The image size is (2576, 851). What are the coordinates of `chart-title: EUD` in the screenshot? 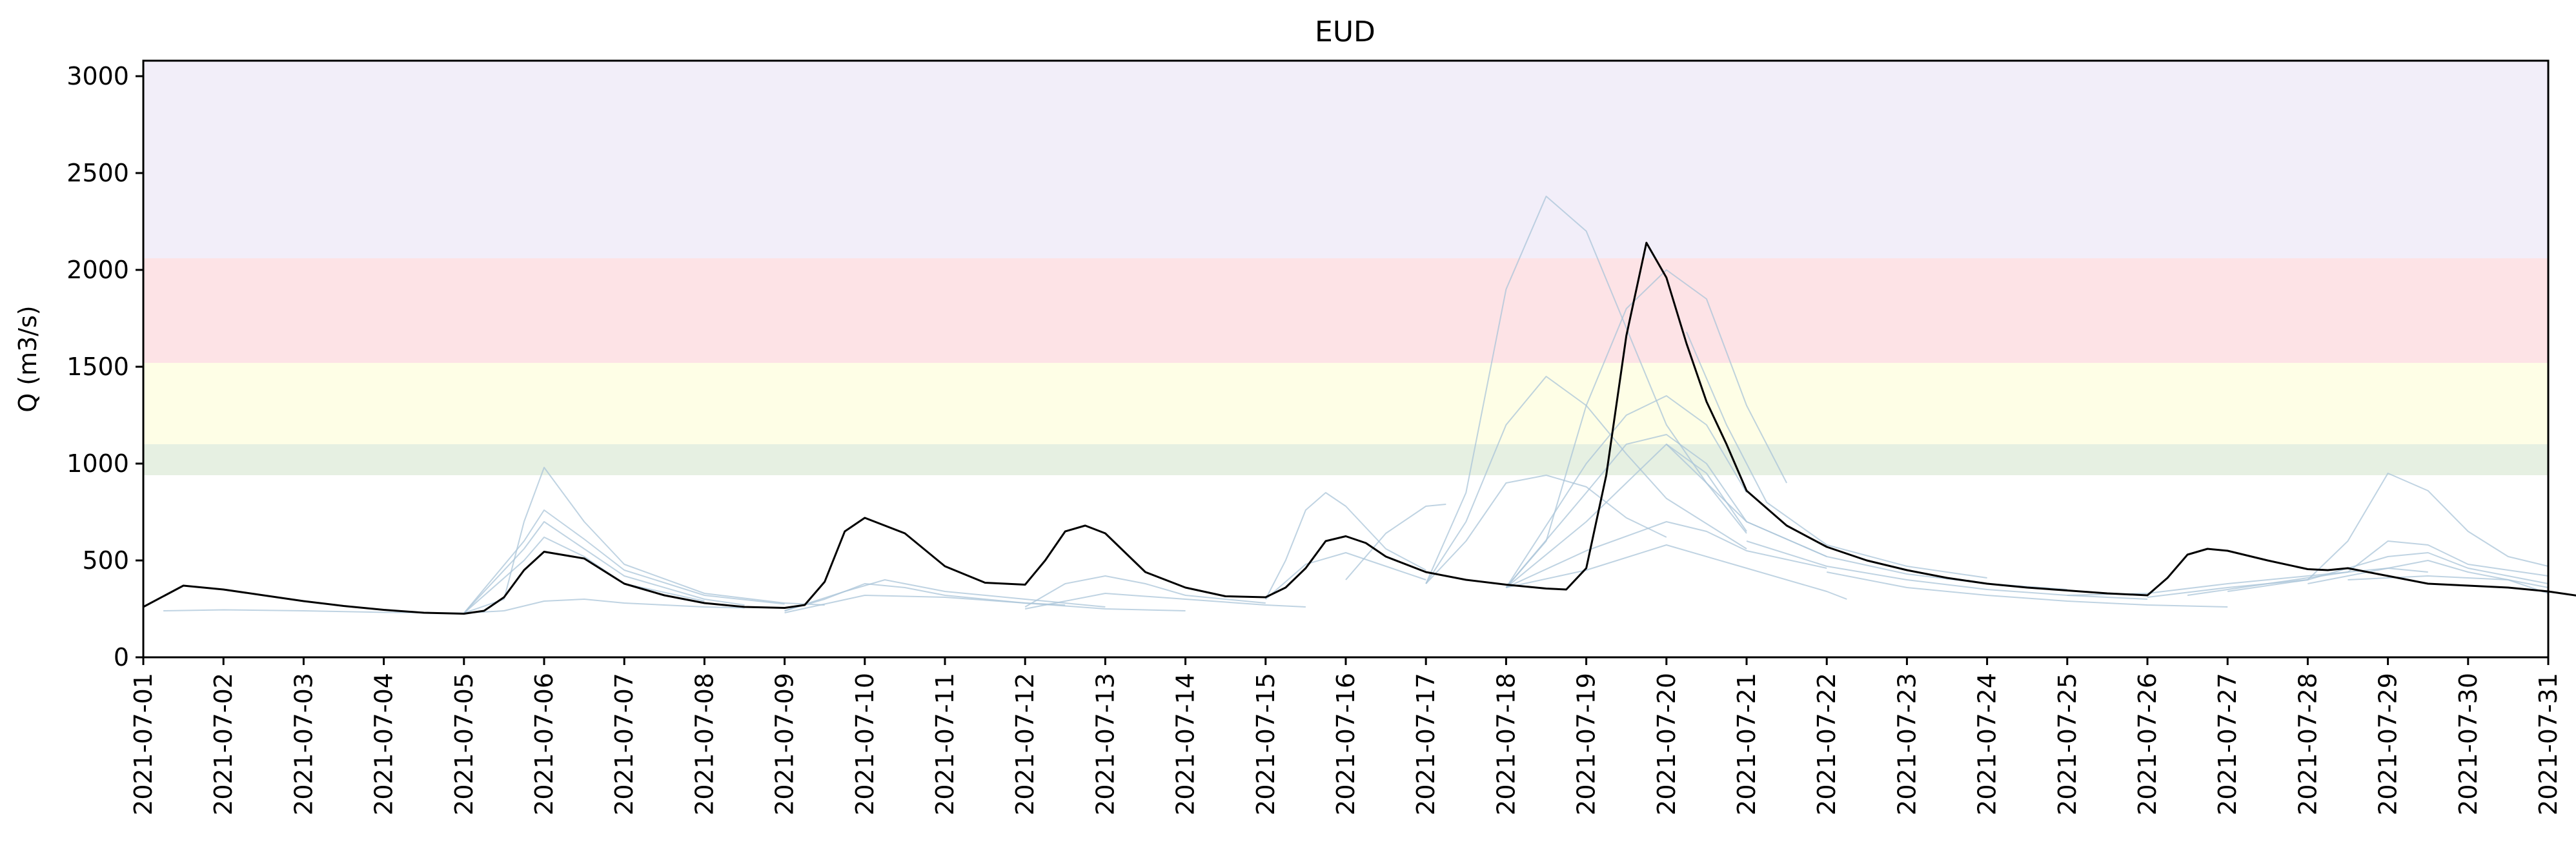 It's located at (1345, 31).